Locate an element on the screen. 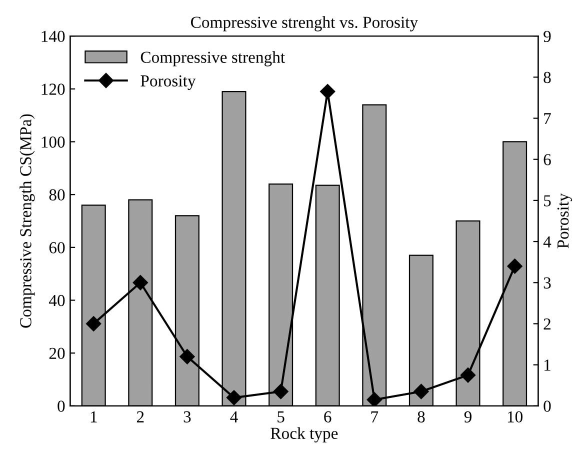  y-tick-label: 140 is located at coordinates (53, 36).